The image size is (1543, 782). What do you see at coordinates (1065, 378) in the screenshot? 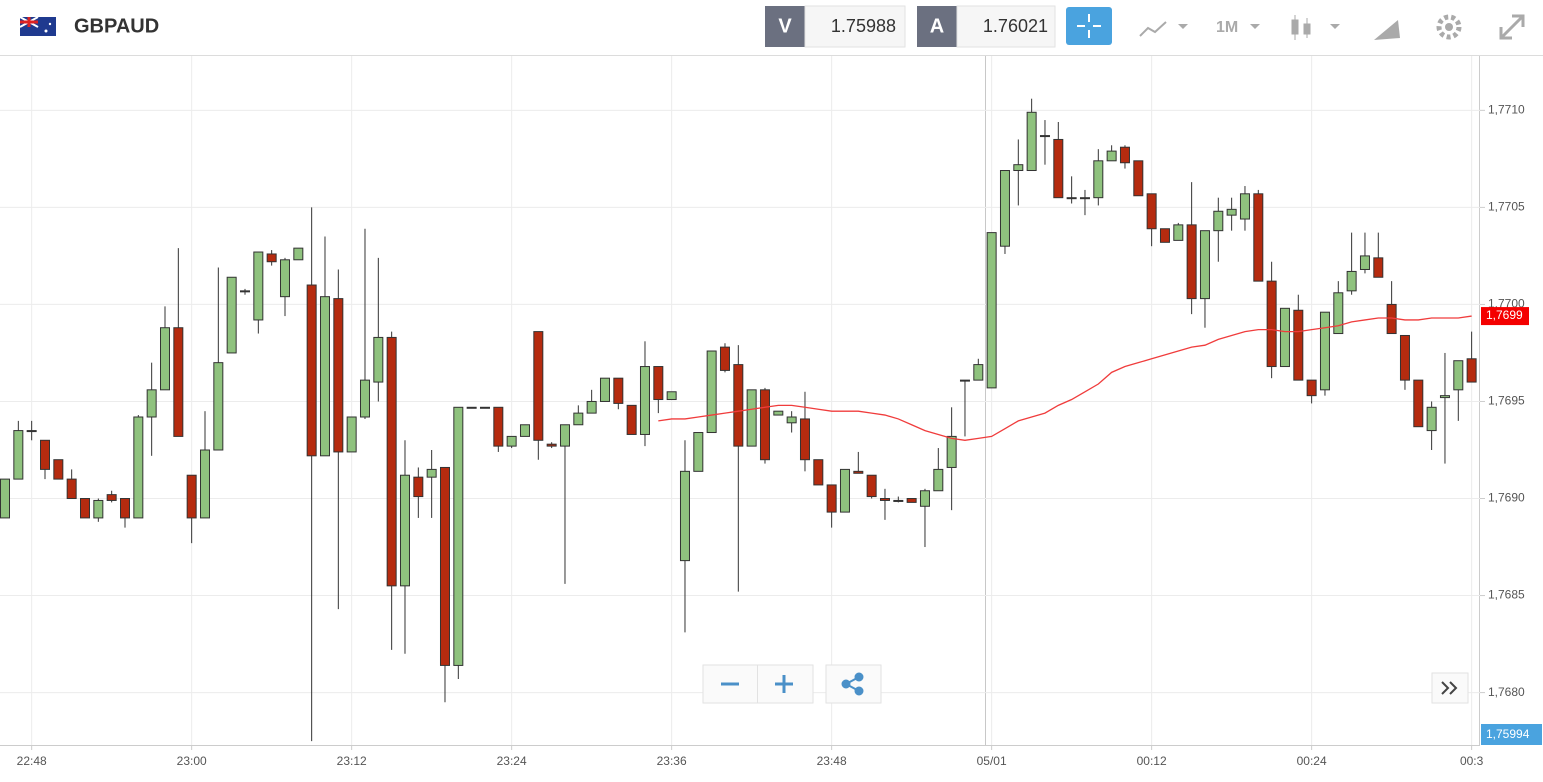
I see `moving-average` at bounding box center [1065, 378].